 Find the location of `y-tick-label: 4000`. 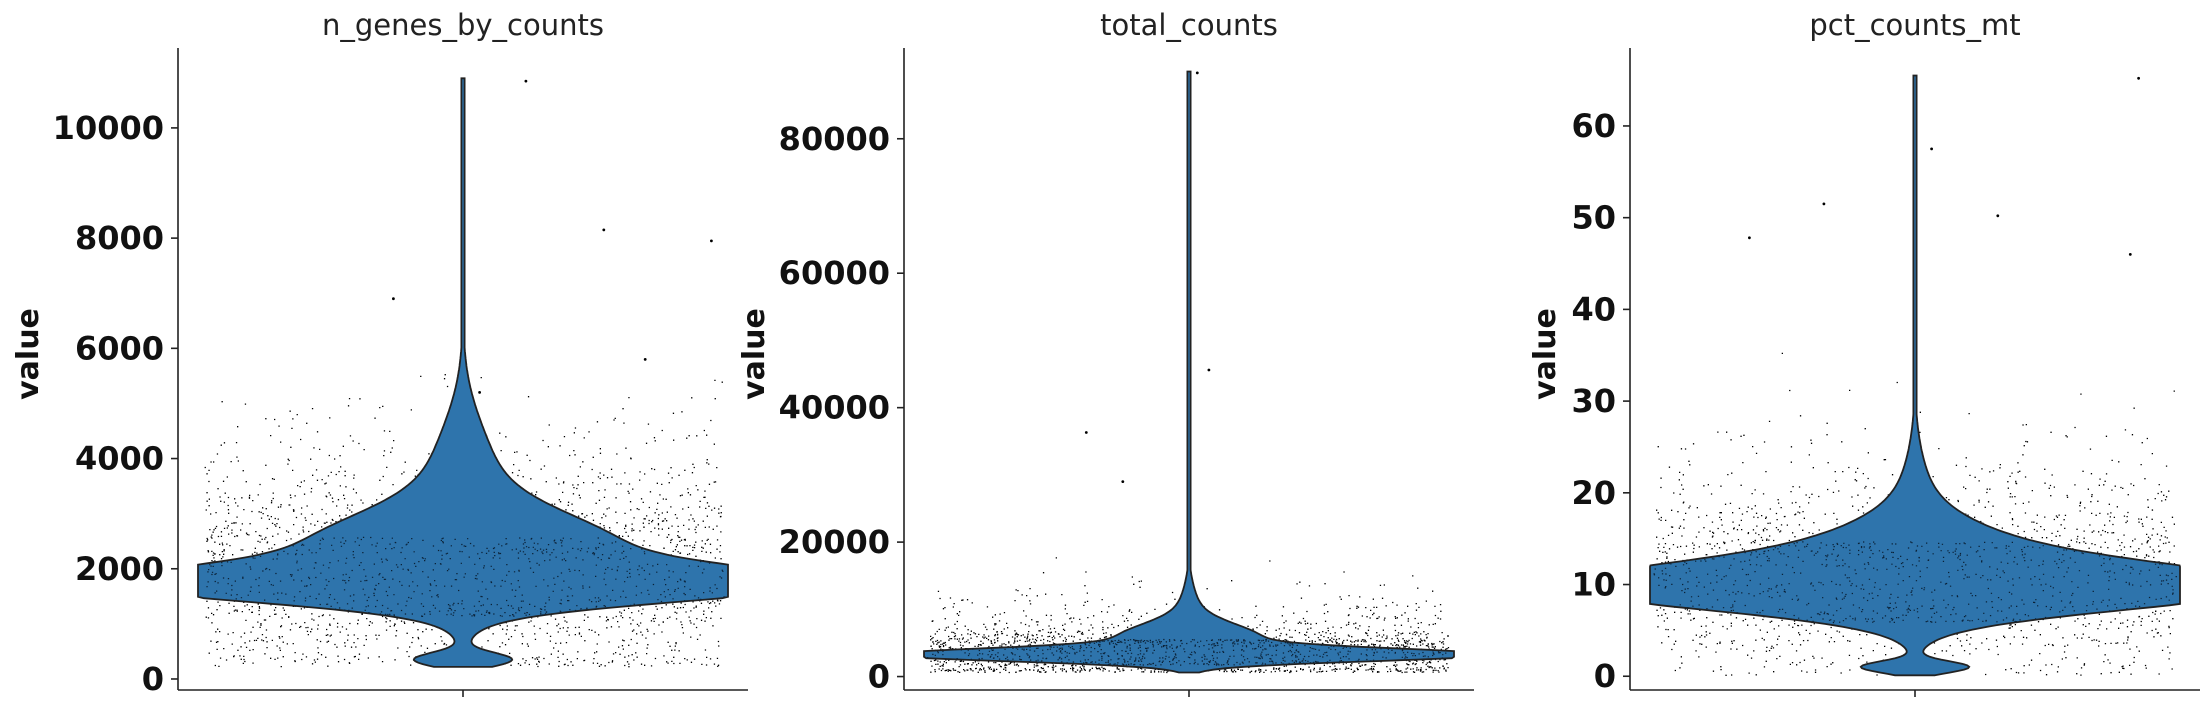

y-tick-label: 4000 is located at coordinates (119, 459).